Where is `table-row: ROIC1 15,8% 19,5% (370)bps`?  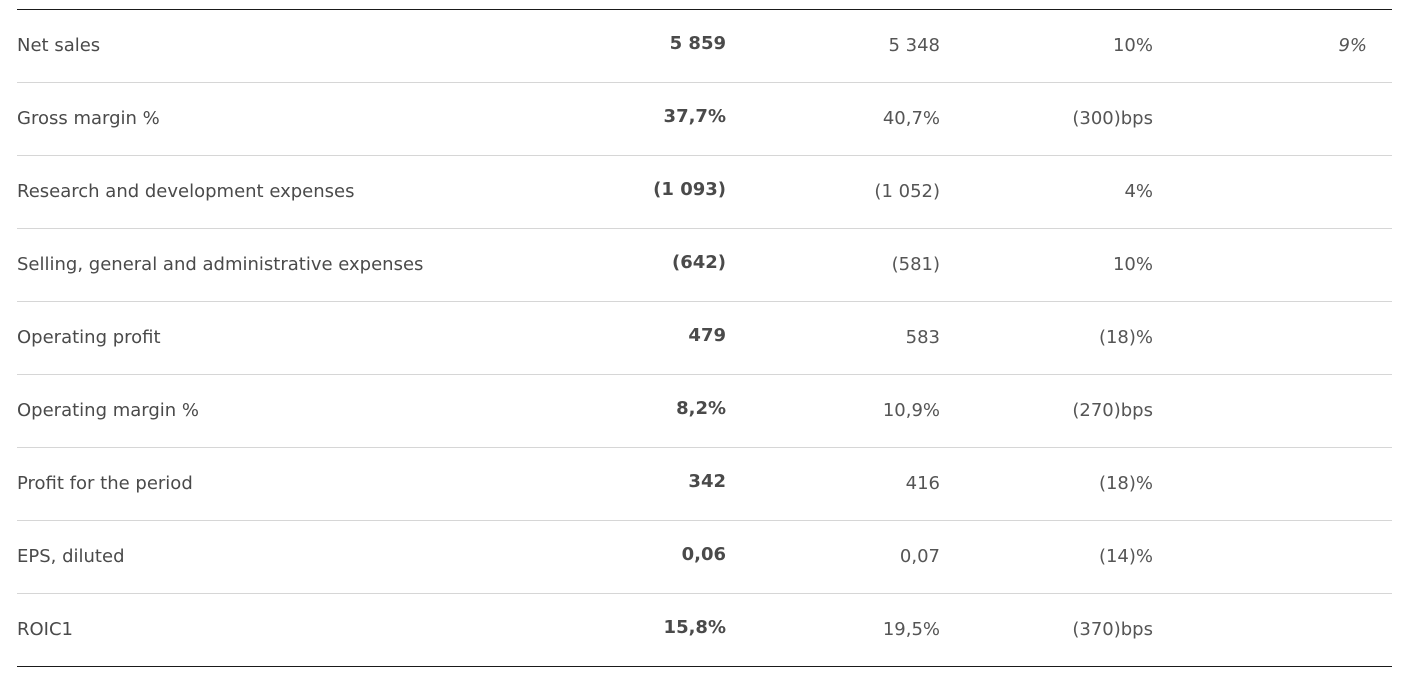 table-row: ROIC1 15,8% 19,5% (370)bps is located at coordinates (704, 630).